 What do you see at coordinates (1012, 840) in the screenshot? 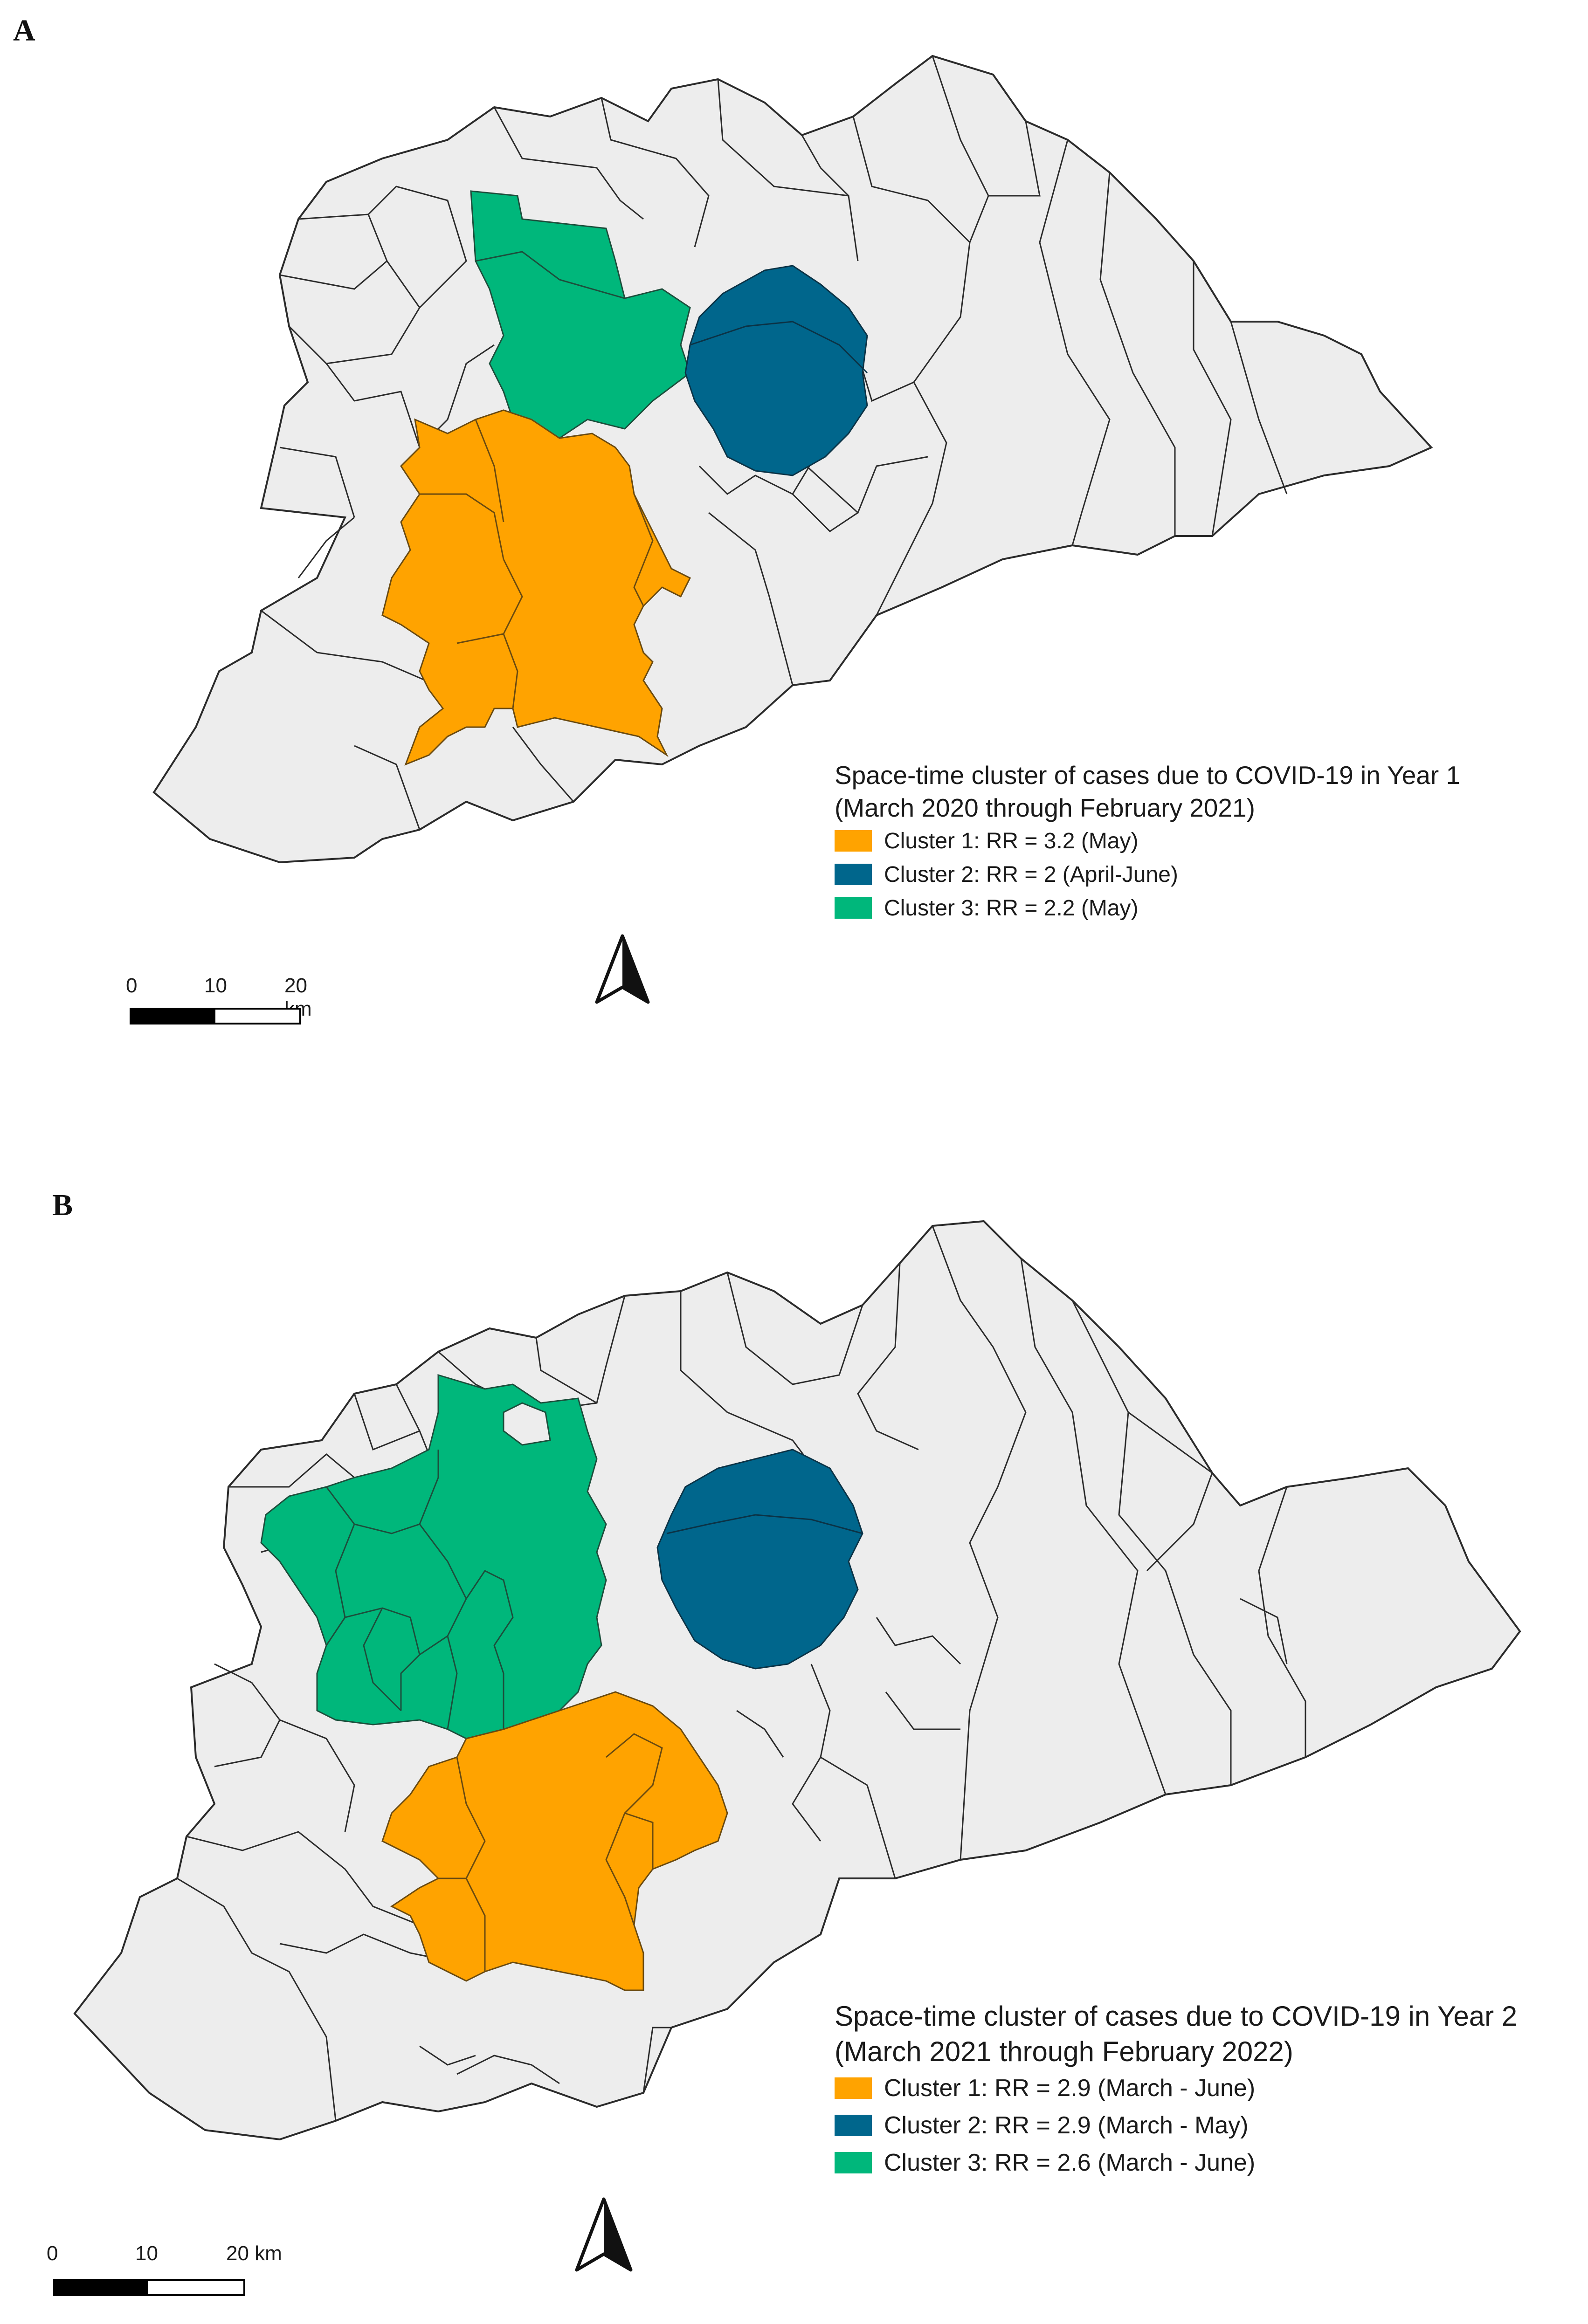
I see `legend-item-label: Cluster 1: RR = 3.2 (May)` at bounding box center [1012, 840].